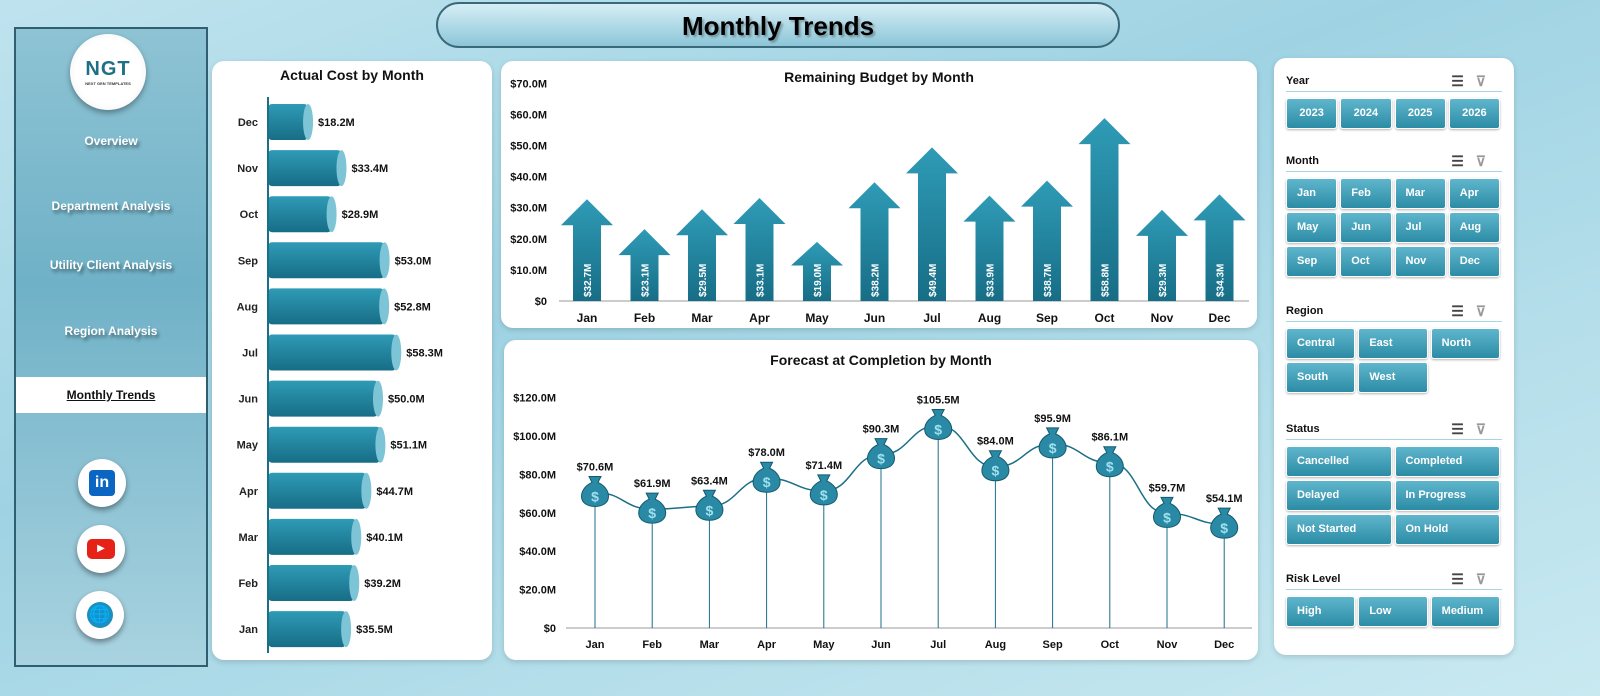  Describe the element at coordinates (111, 331) in the screenshot. I see `nav-region-analysis: Region Analysis` at that location.